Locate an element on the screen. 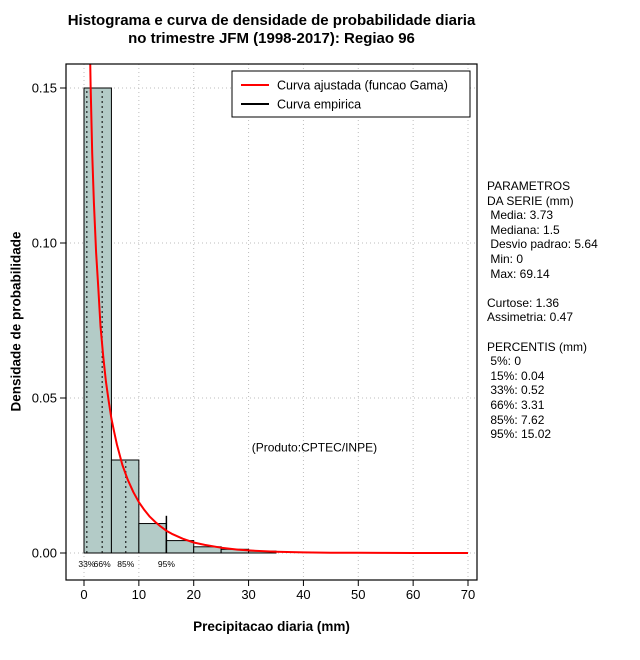  x-tick-label: 0 is located at coordinates (83, 594).